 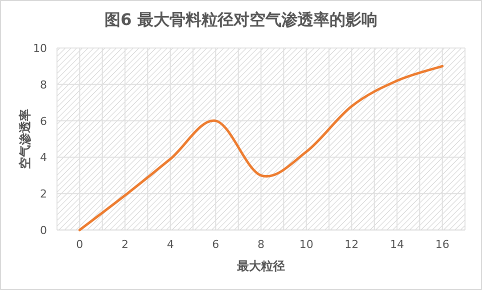 What do you see at coordinates (170, 244) in the screenshot?
I see `x-tick-label: 4` at bounding box center [170, 244].